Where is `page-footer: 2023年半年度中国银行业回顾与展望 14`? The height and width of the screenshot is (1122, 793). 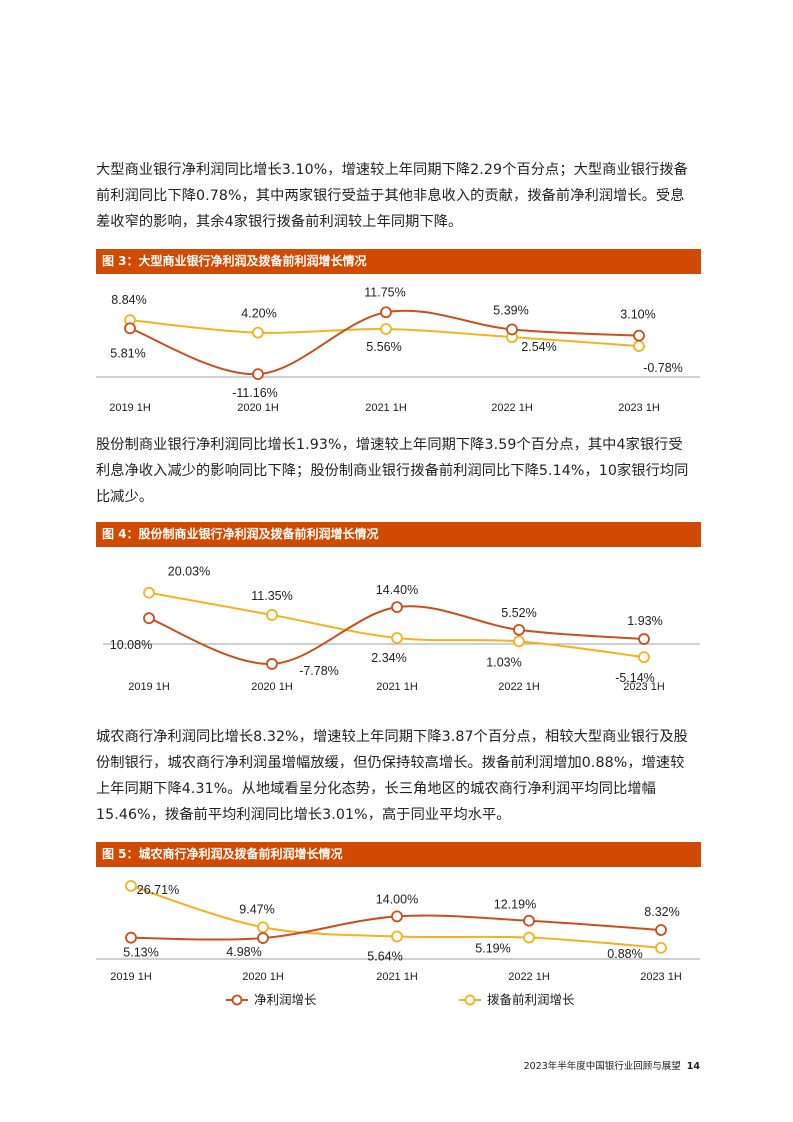
page-footer: 2023年半年度中国银行业回顾与展望 14 is located at coordinates (612, 1065).